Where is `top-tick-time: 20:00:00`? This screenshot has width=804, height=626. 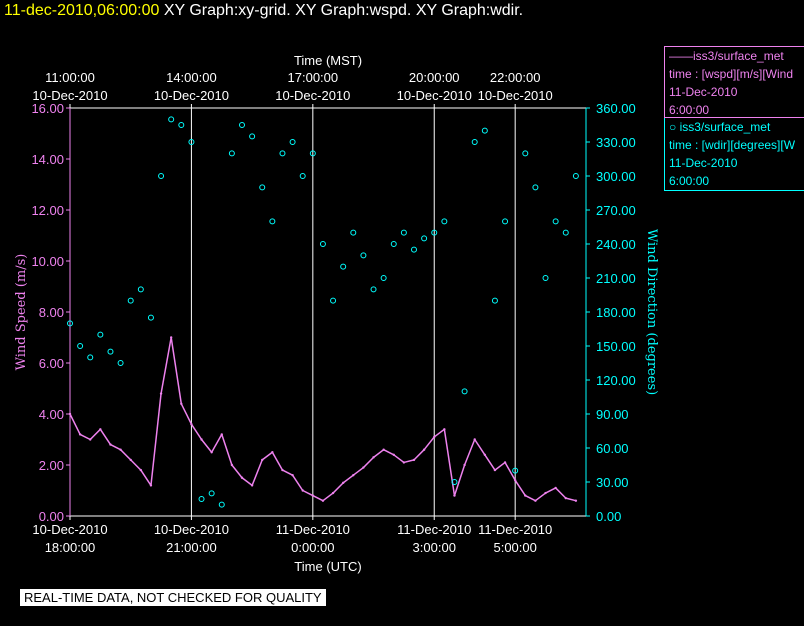 top-tick-time: 20:00:00 is located at coordinates (434, 77).